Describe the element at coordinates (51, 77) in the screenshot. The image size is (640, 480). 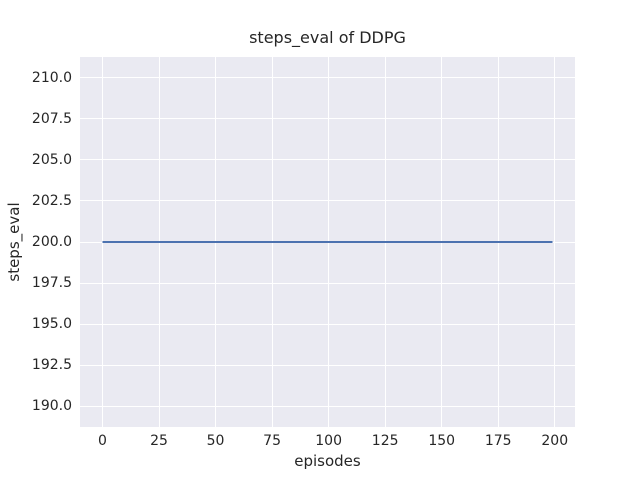
I see `y-tick-label: 210.0` at that location.